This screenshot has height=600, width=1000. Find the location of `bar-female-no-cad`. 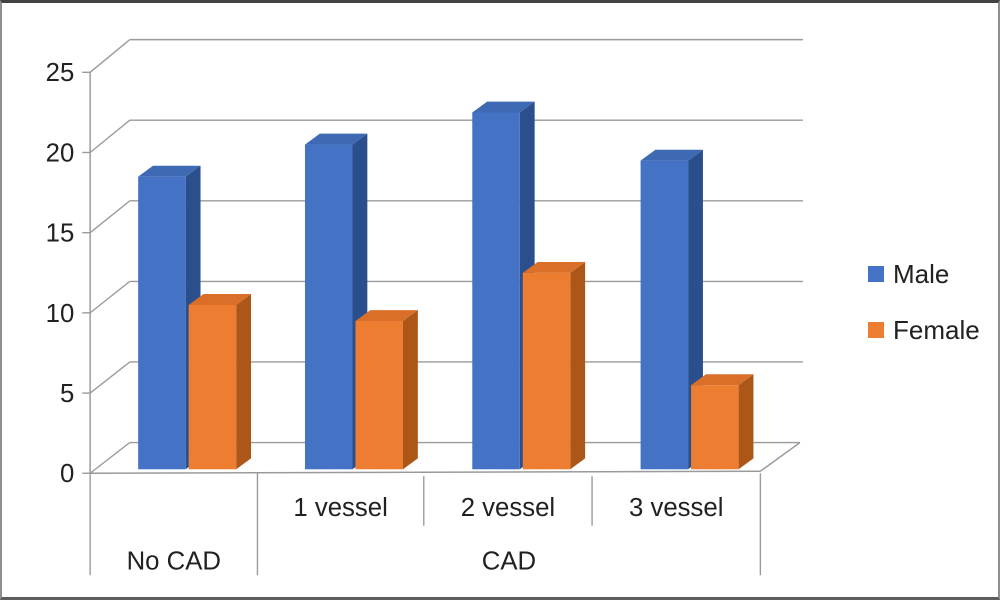

bar-female-no-cad is located at coordinates (220, 382).